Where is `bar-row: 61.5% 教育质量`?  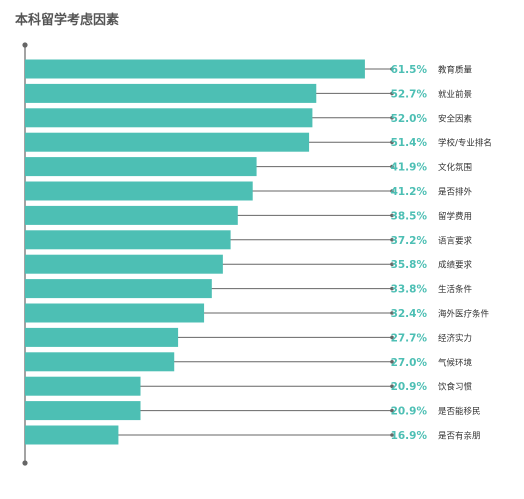 bar-row: 61.5% 教育质量 is located at coordinates (249, 69).